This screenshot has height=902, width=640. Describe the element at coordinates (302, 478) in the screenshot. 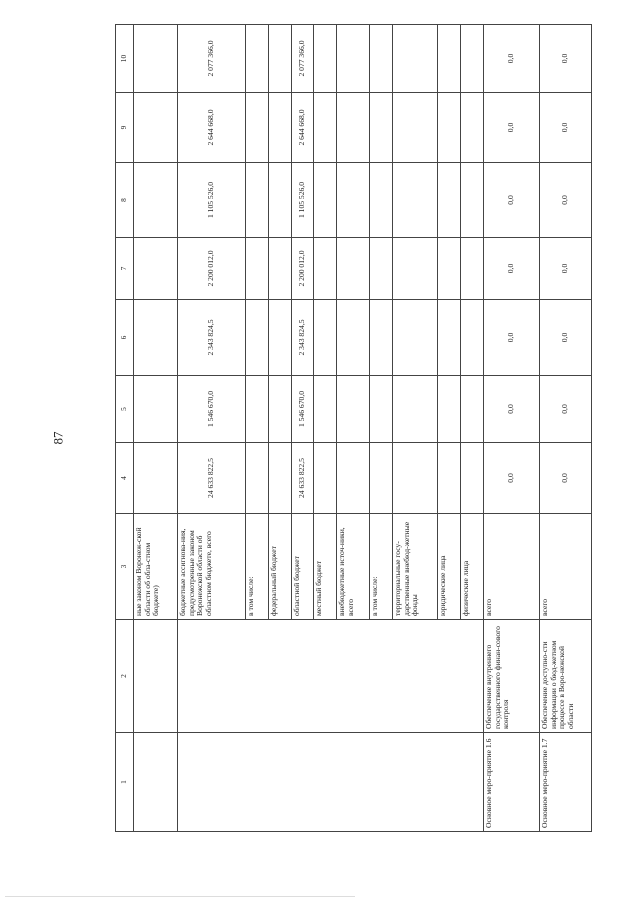

I see `value-cell: 24 633 822,5` at that location.